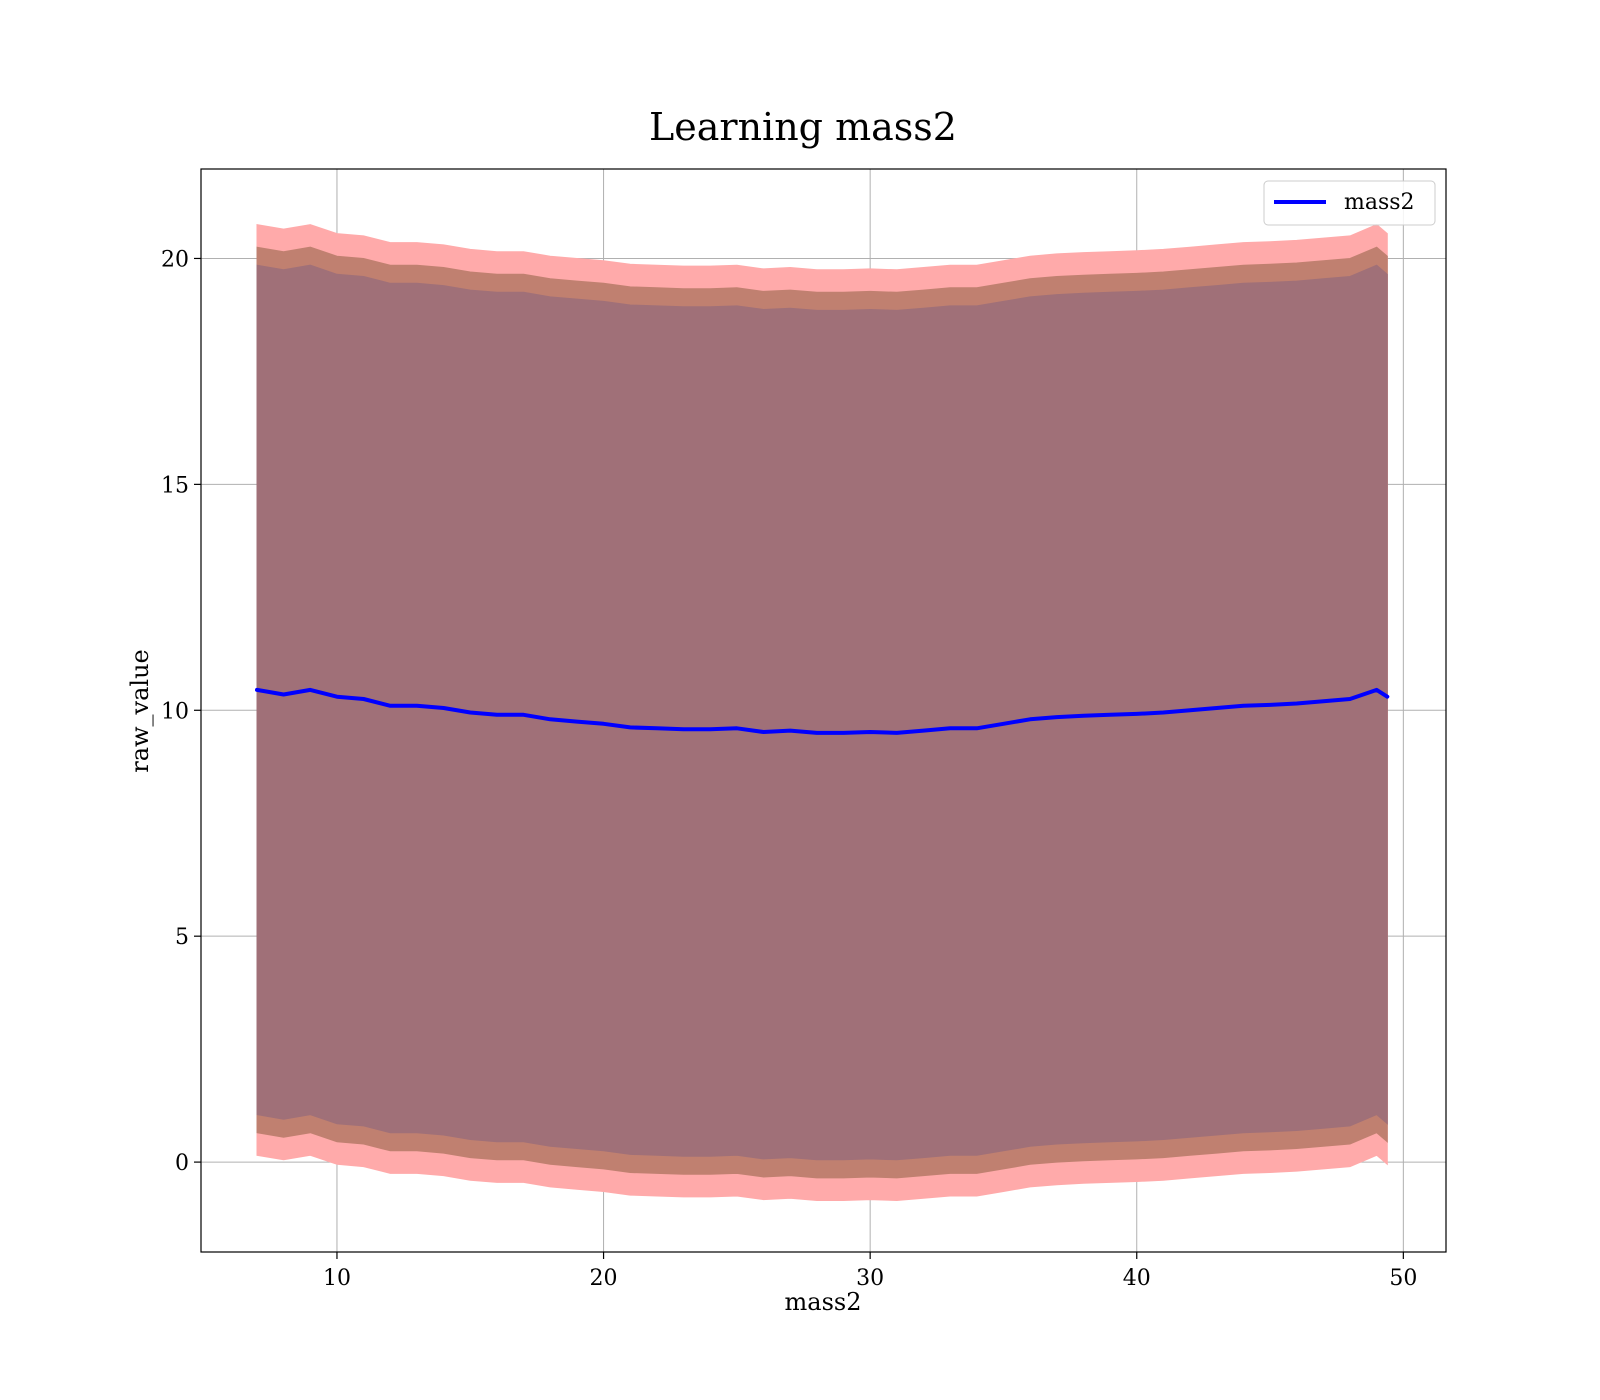  I want to click on legend-label-mass2: mass2, so click(1379, 202).